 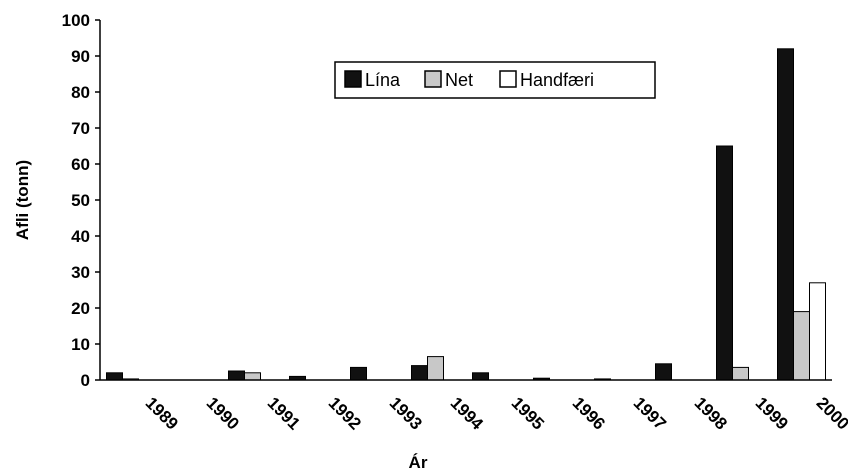 What do you see at coordinates (495, 80) in the screenshot?
I see `legend-box` at bounding box center [495, 80].